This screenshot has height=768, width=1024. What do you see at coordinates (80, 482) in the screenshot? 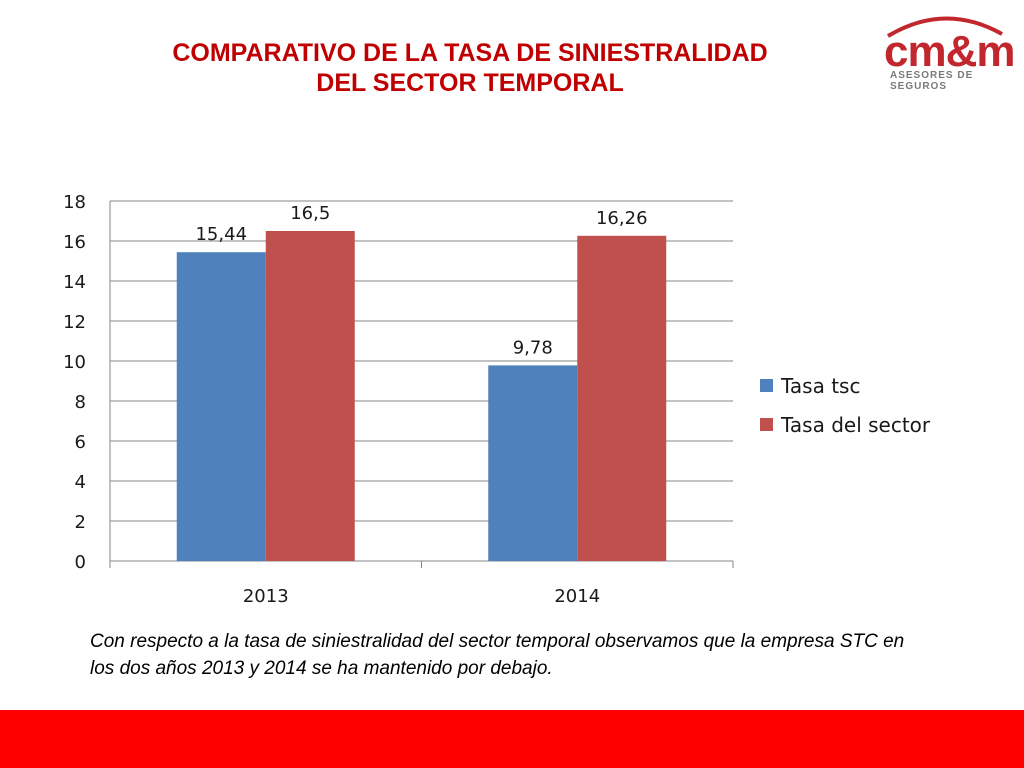
I see `y-tick-label: 4` at bounding box center [80, 482].